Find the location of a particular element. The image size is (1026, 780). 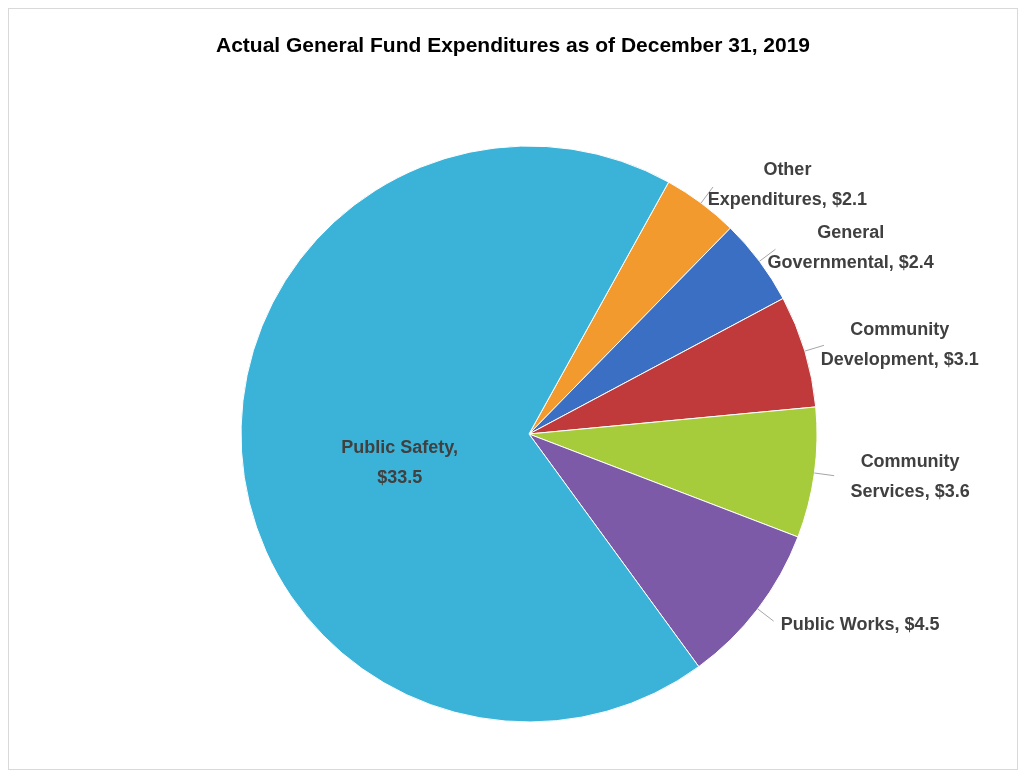

slice-label: Community Development, $3.1 is located at coordinates (899, 344).